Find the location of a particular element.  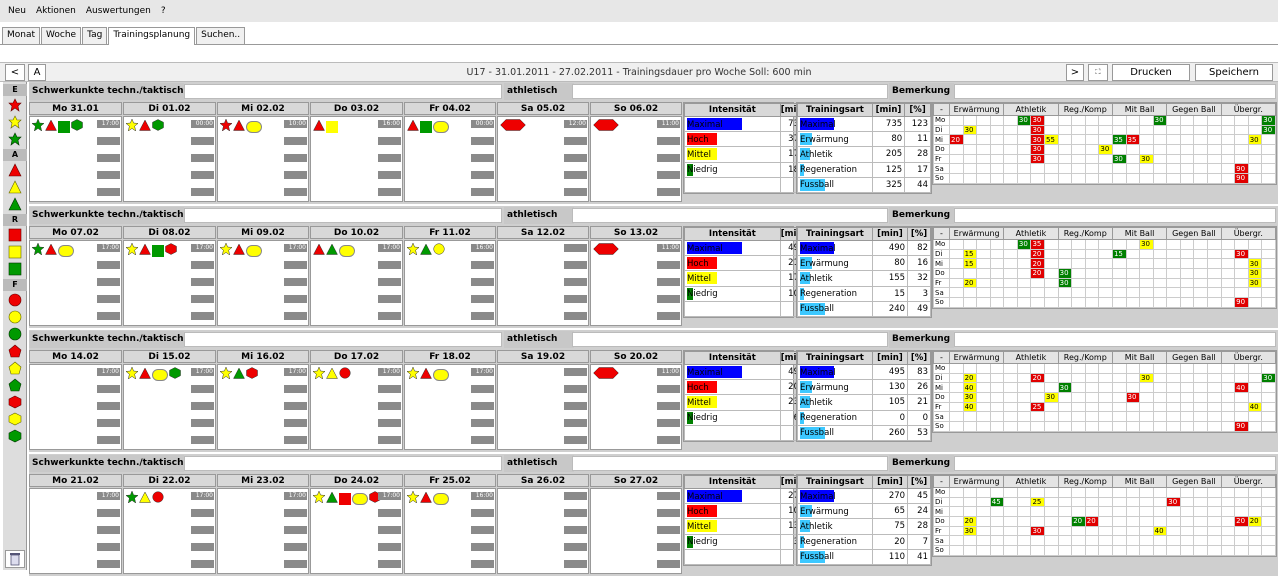

hex-icon is located at coordinates (252, 374).